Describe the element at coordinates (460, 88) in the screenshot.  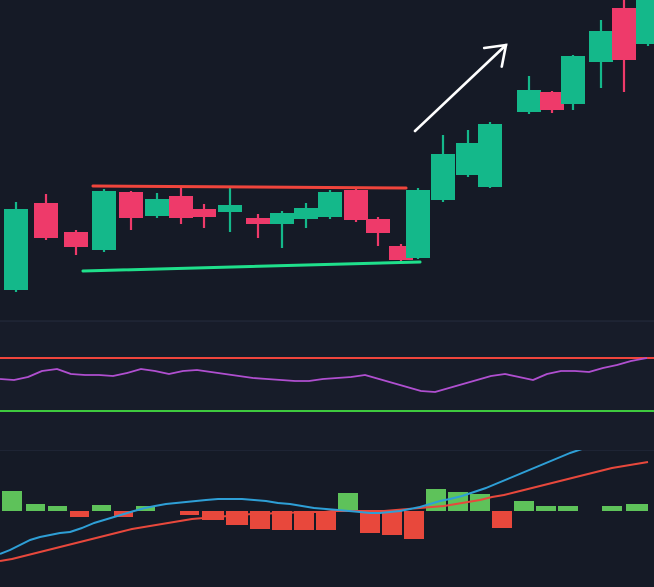
I see `breakout-arrow` at that location.